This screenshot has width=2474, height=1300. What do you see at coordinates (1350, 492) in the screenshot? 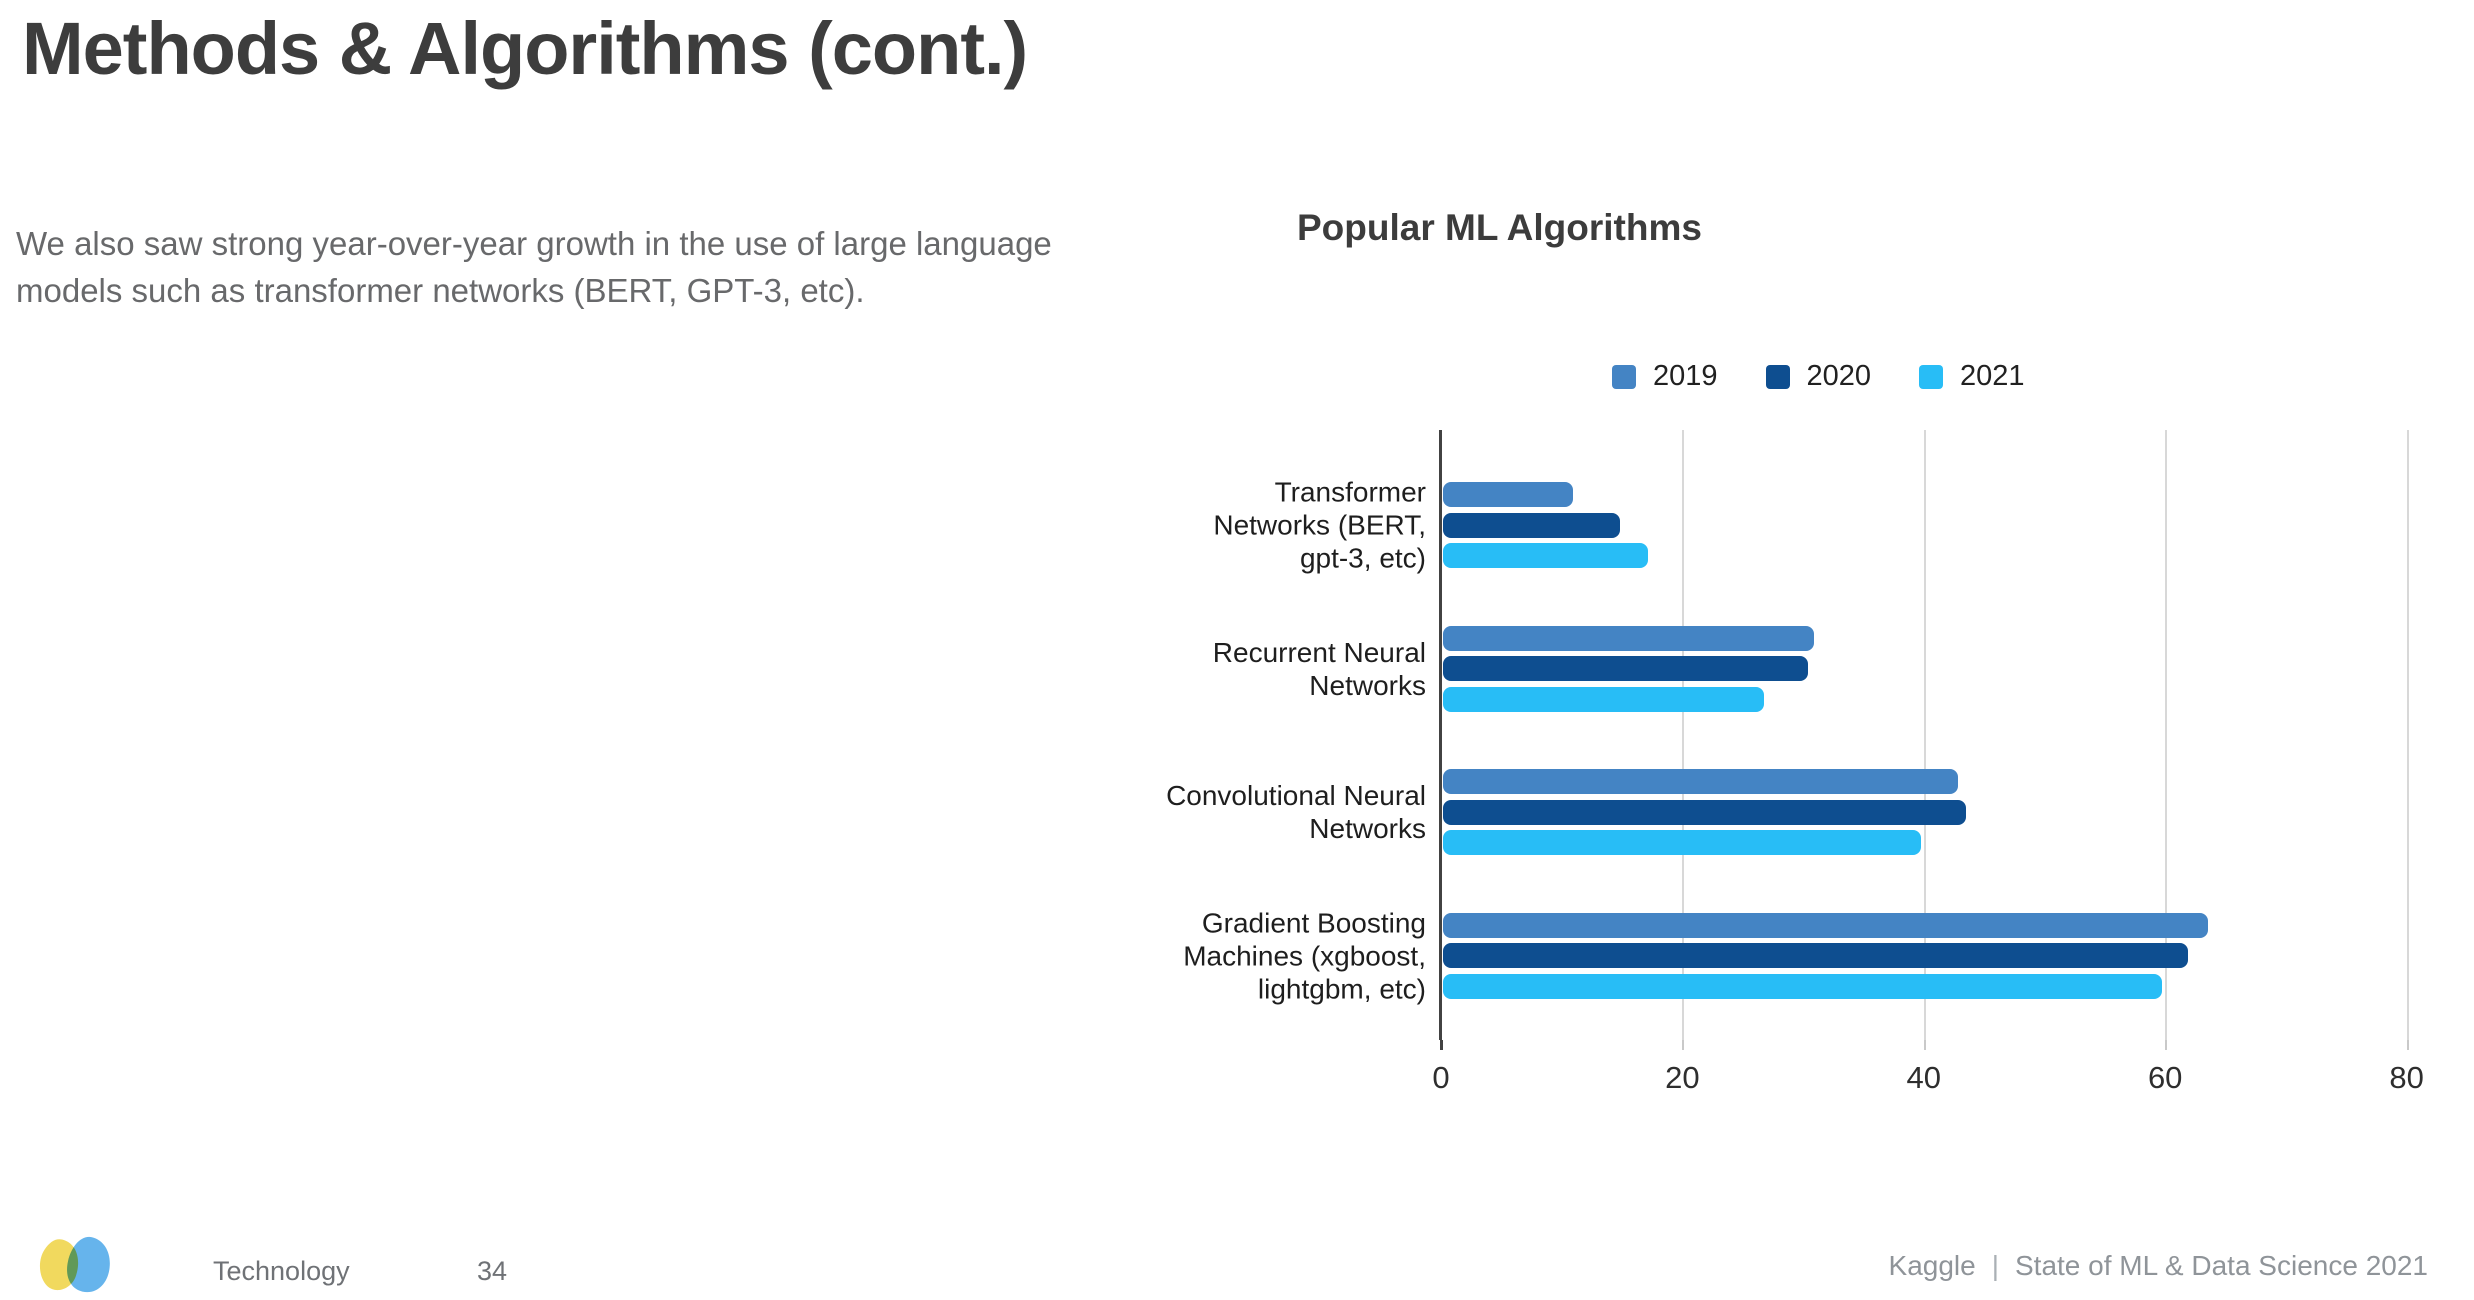
I see `category-label-line: Transformer` at bounding box center [1350, 492].